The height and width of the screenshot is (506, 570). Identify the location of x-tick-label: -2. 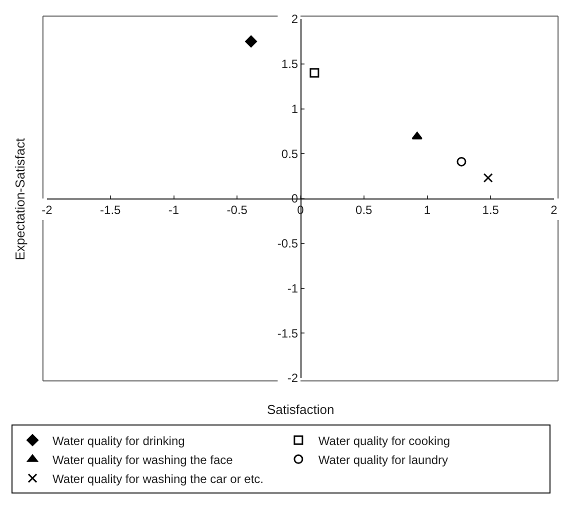
(47, 209).